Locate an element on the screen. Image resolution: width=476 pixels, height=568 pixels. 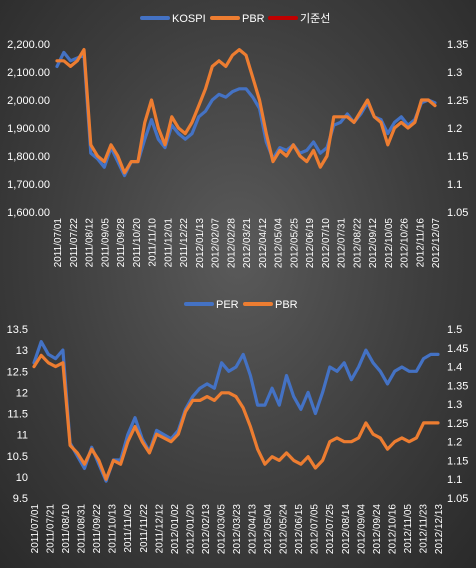
right-axis-tick-label: 1.5 is located at coordinates (454, 330).